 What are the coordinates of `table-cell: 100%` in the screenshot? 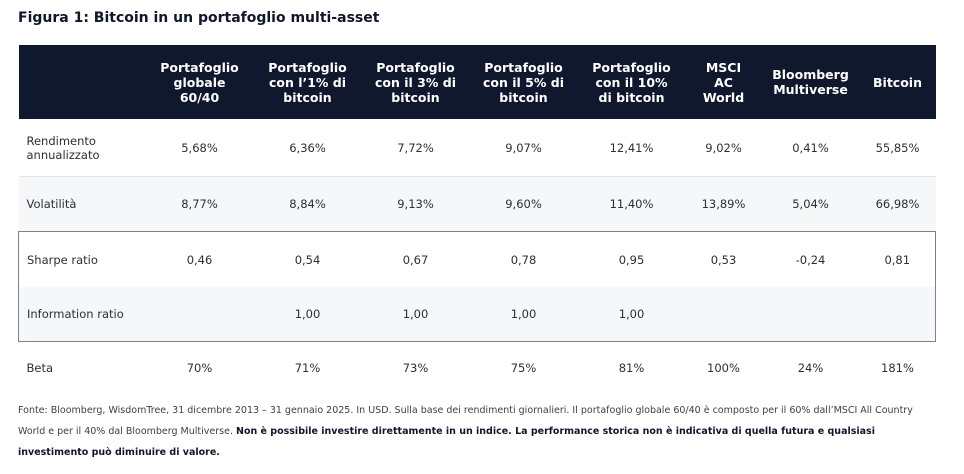 It's located at (723, 367).